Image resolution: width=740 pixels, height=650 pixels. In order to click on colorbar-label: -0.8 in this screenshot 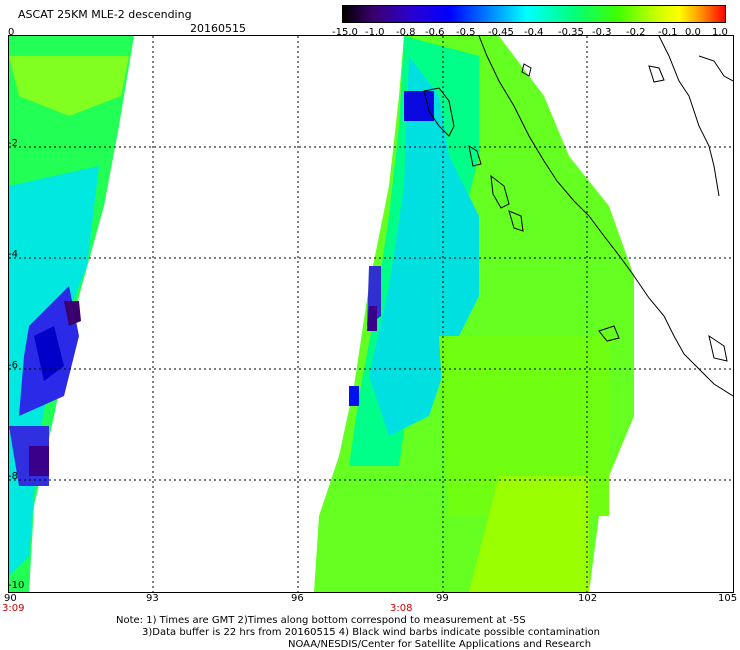, I will do `click(406, 32)`.